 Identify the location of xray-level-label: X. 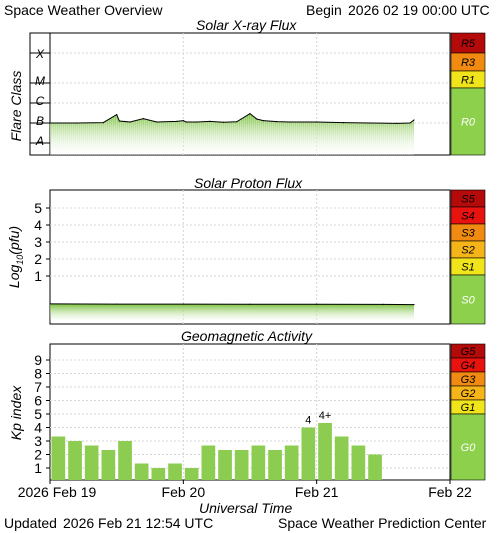
(40, 54).